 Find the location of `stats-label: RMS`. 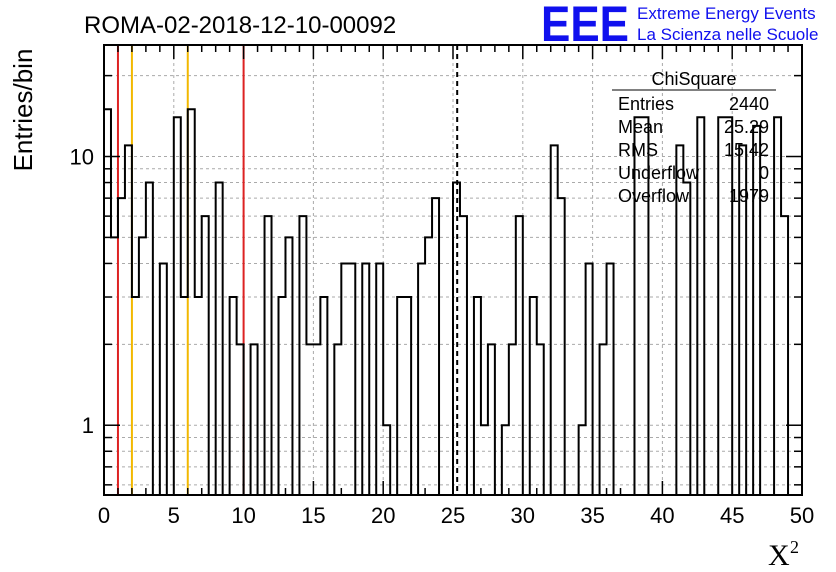

stats-label: RMS is located at coordinates (638, 150).